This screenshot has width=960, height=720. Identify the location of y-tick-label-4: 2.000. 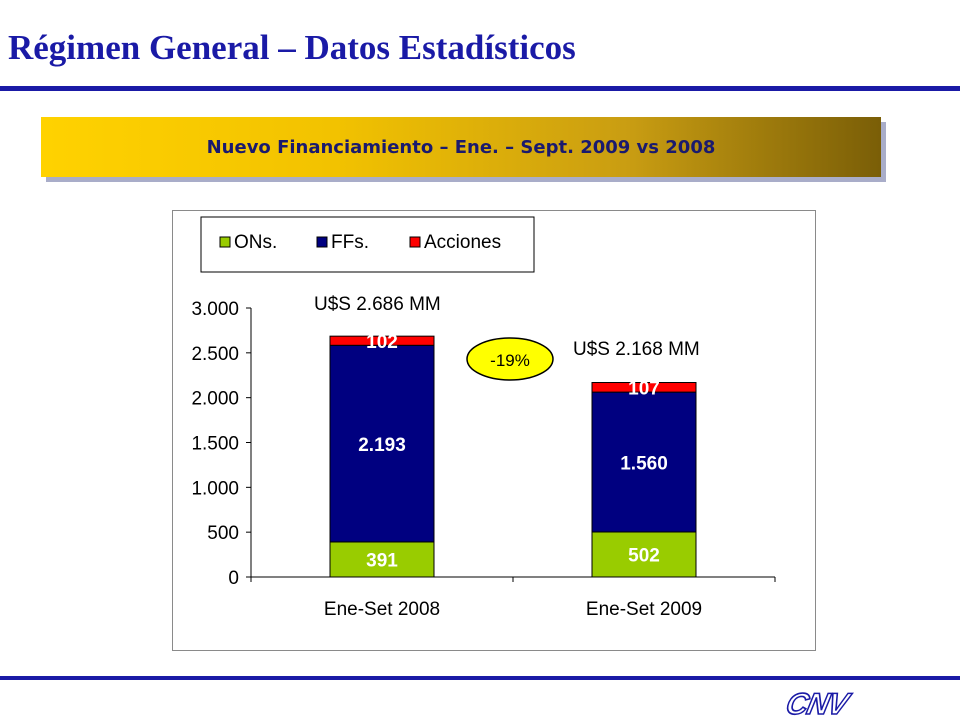
(215, 399).